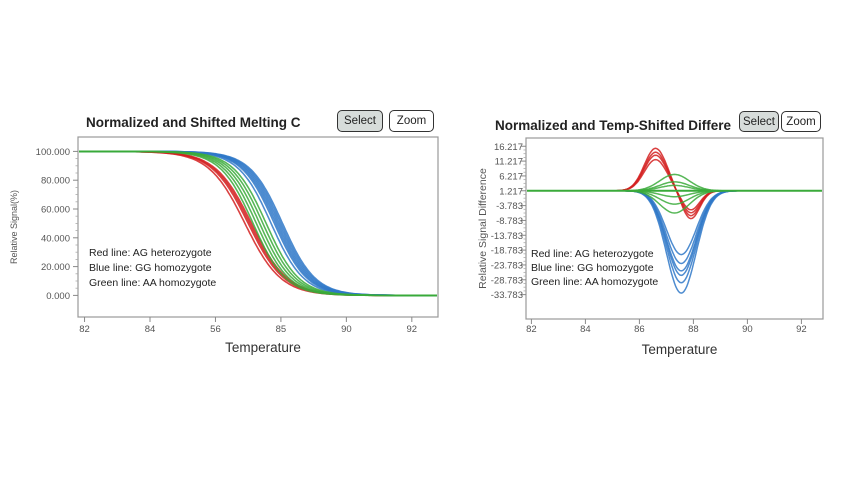 The width and height of the screenshot is (853, 480). I want to click on x-axis-label: Temperature, so click(263, 347).